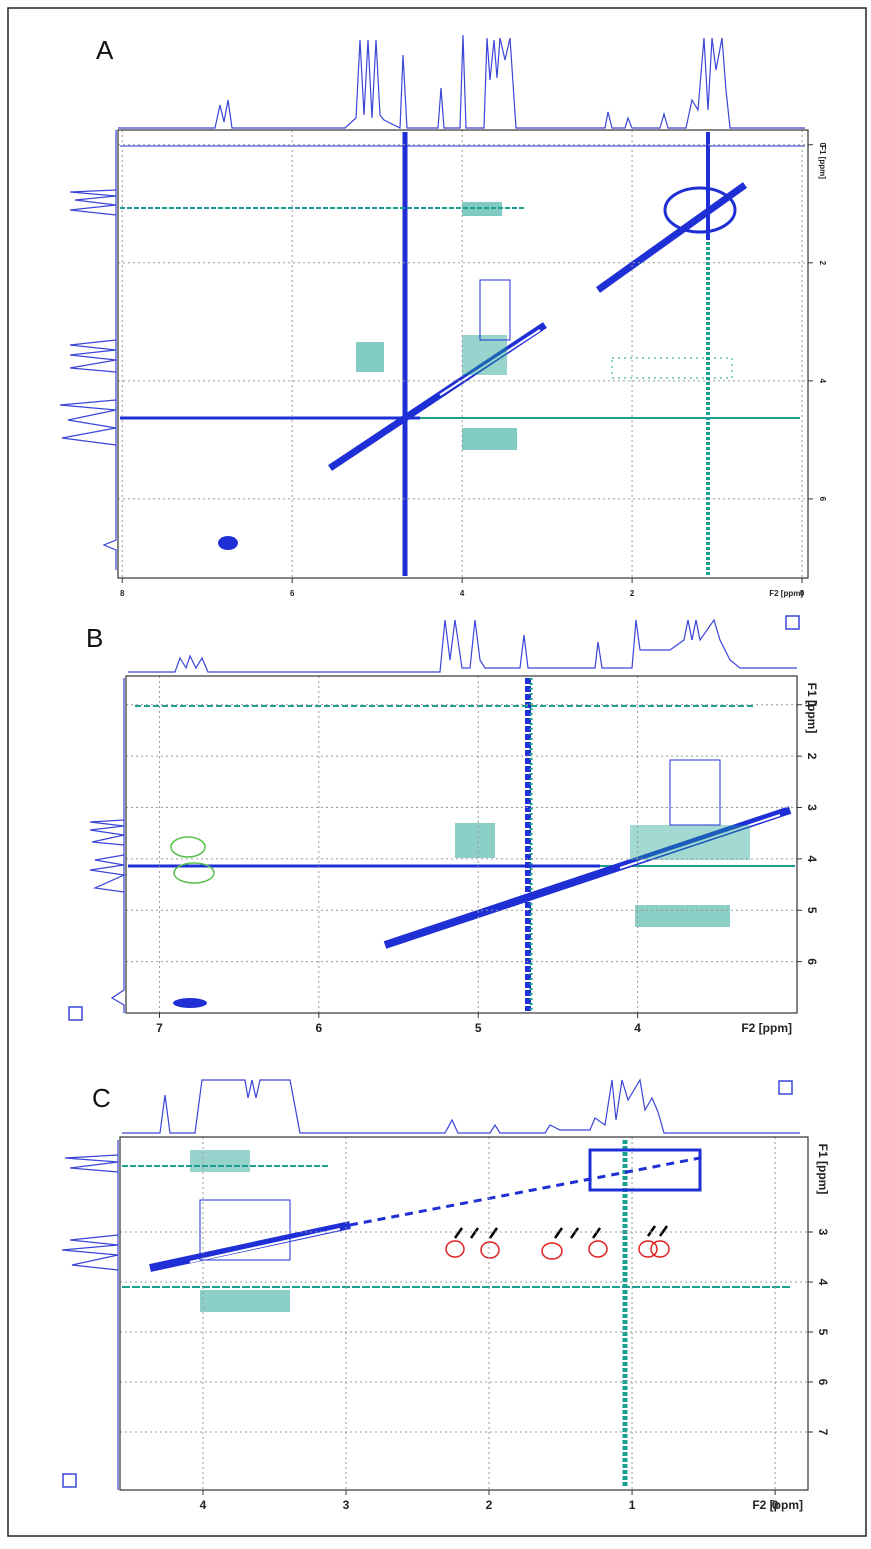  What do you see at coordinates (105, 50) in the screenshot?
I see `panel-label: A` at bounding box center [105, 50].